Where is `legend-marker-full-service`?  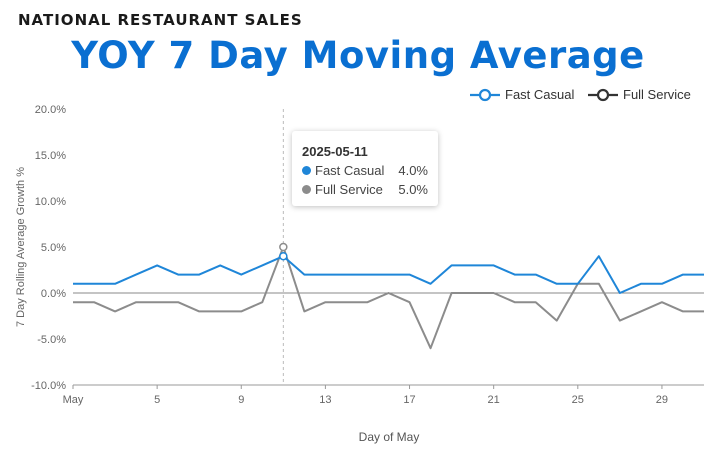 legend-marker-full-service is located at coordinates (603, 95).